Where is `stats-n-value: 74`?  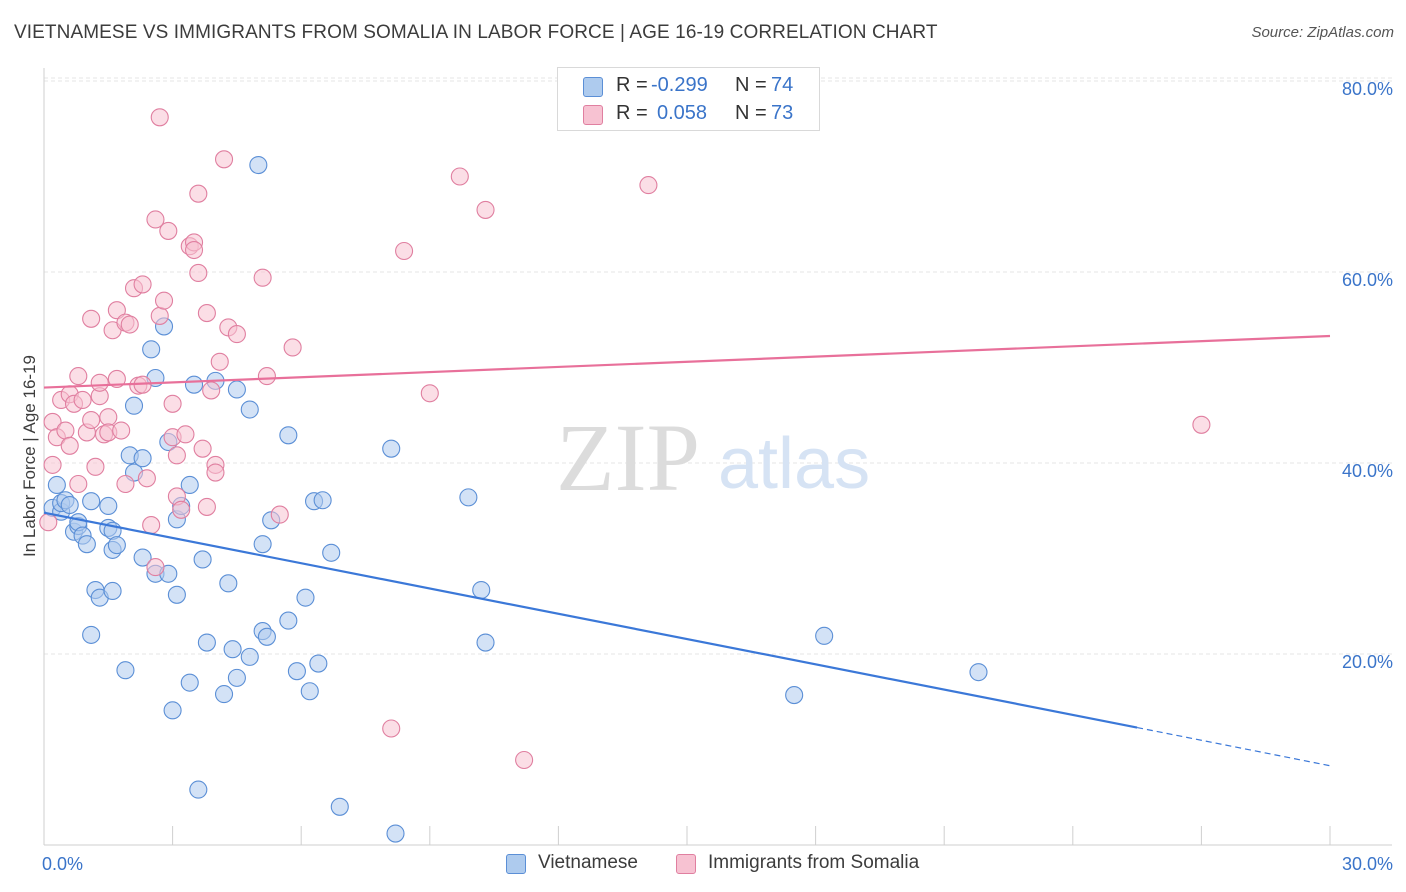 stats-n-value: 74 is located at coordinates (782, 85).